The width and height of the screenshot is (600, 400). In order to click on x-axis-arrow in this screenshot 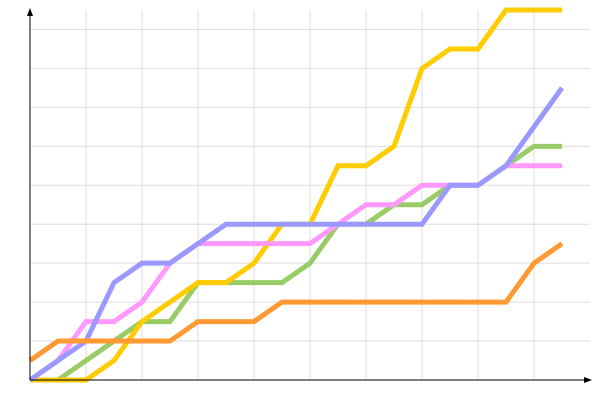, I will do `click(588, 380)`.